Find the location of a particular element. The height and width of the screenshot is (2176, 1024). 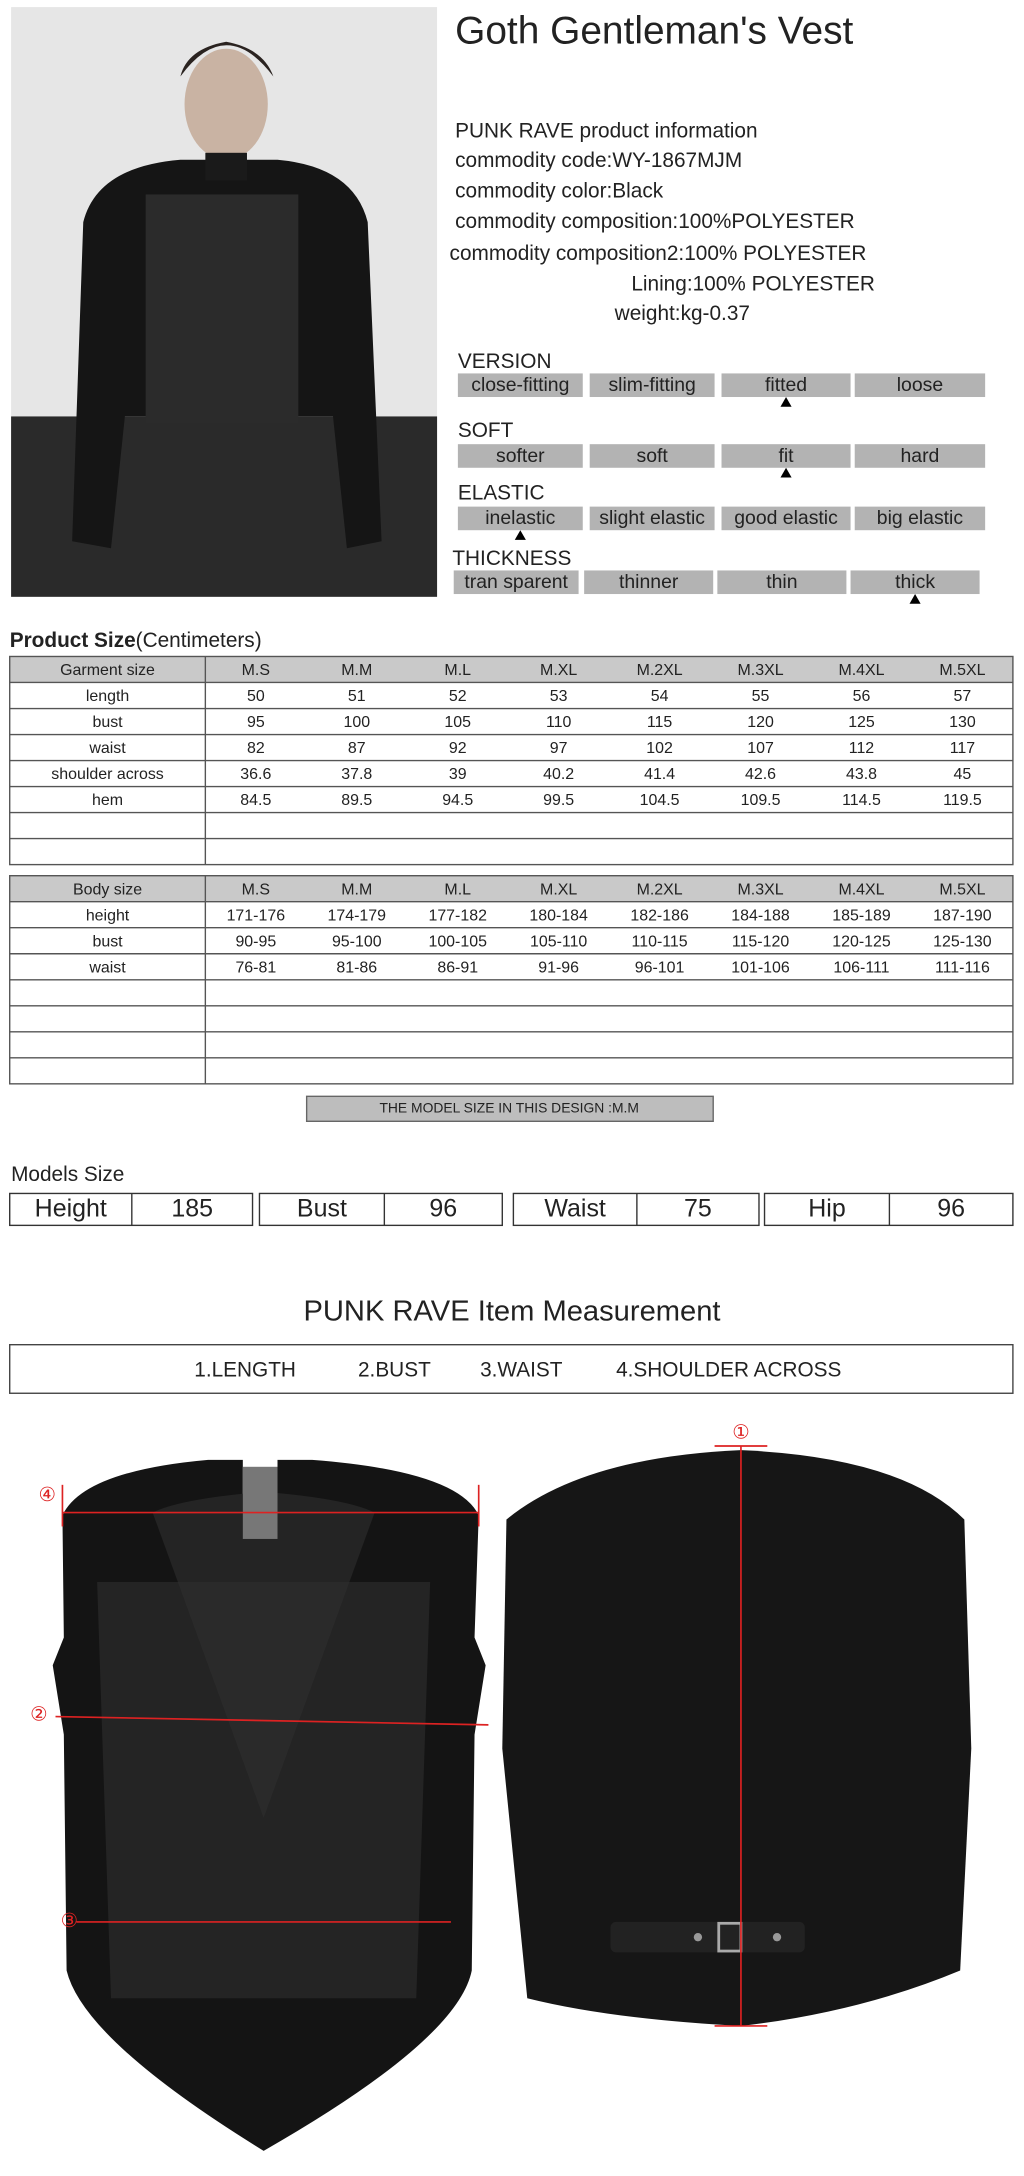

size-title: Product Size(Centimeters) is located at coordinates (136, 640).